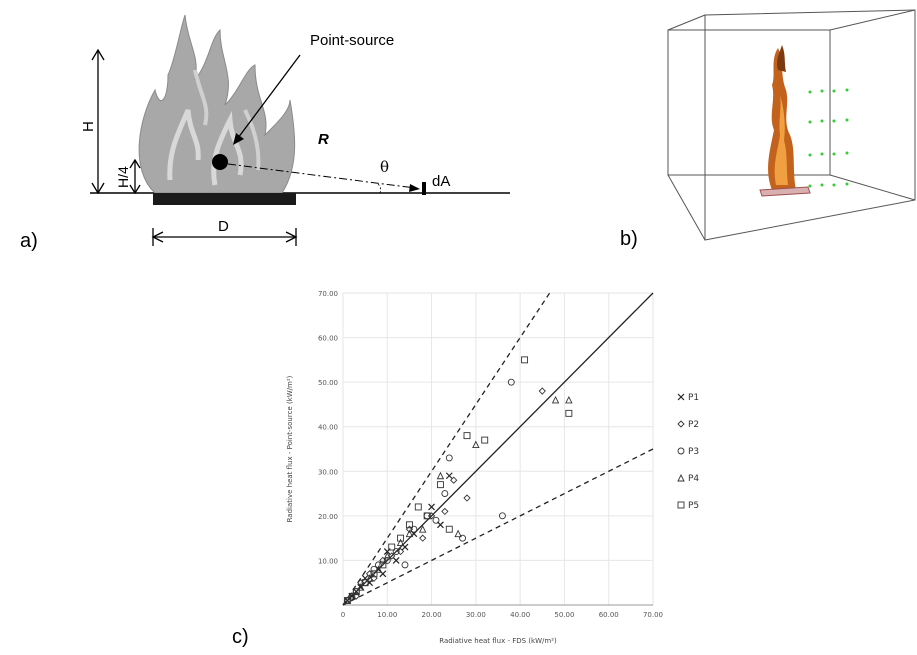  What do you see at coordinates (323, 139) in the screenshot?
I see `r-label: R` at bounding box center [323, 139].